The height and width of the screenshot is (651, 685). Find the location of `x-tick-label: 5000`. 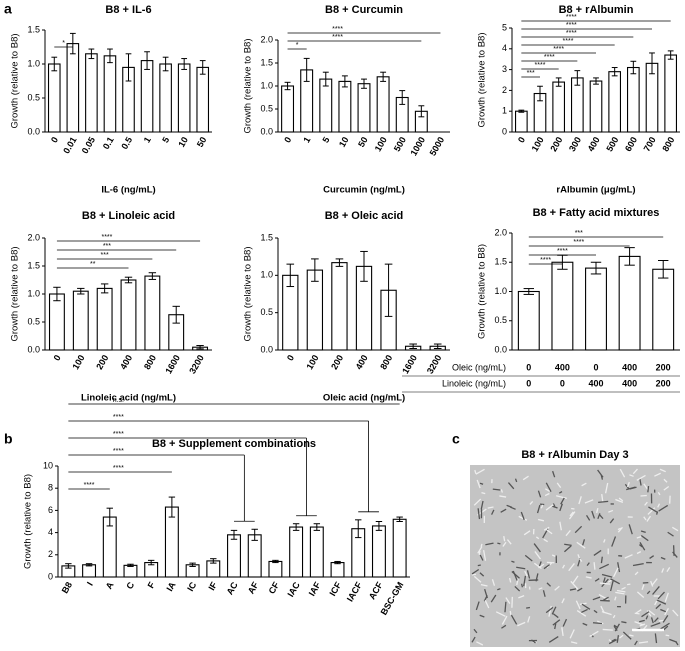

x-tick-label: 5000 is located at coordinates (437, 146).